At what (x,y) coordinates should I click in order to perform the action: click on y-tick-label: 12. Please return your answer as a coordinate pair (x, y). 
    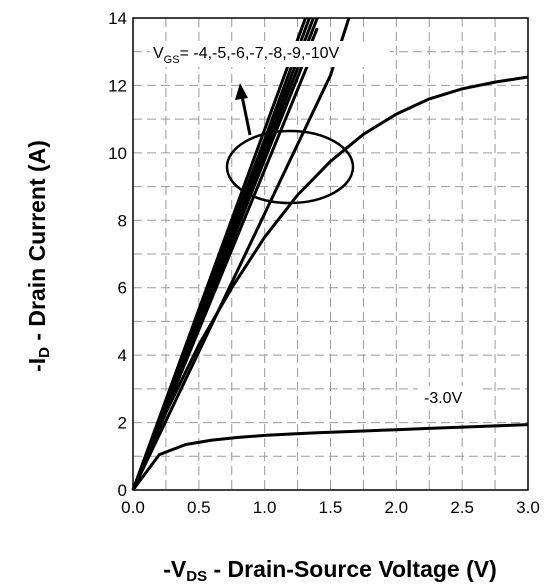
    Looking at the image, I should click on (117, 85).